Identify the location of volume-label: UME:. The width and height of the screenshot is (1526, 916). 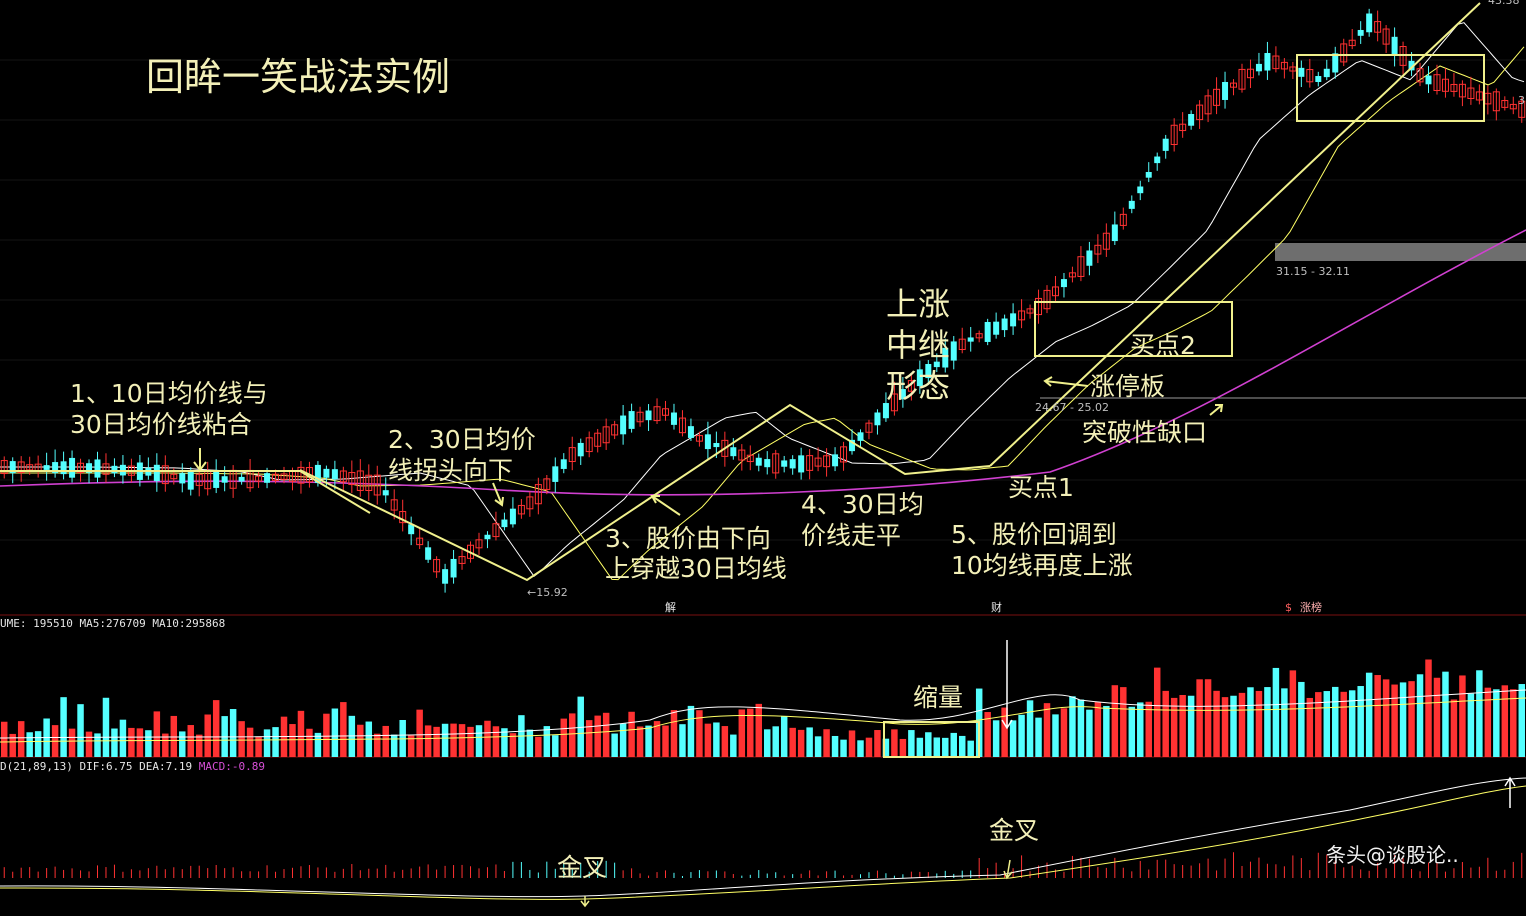
(13, 623).